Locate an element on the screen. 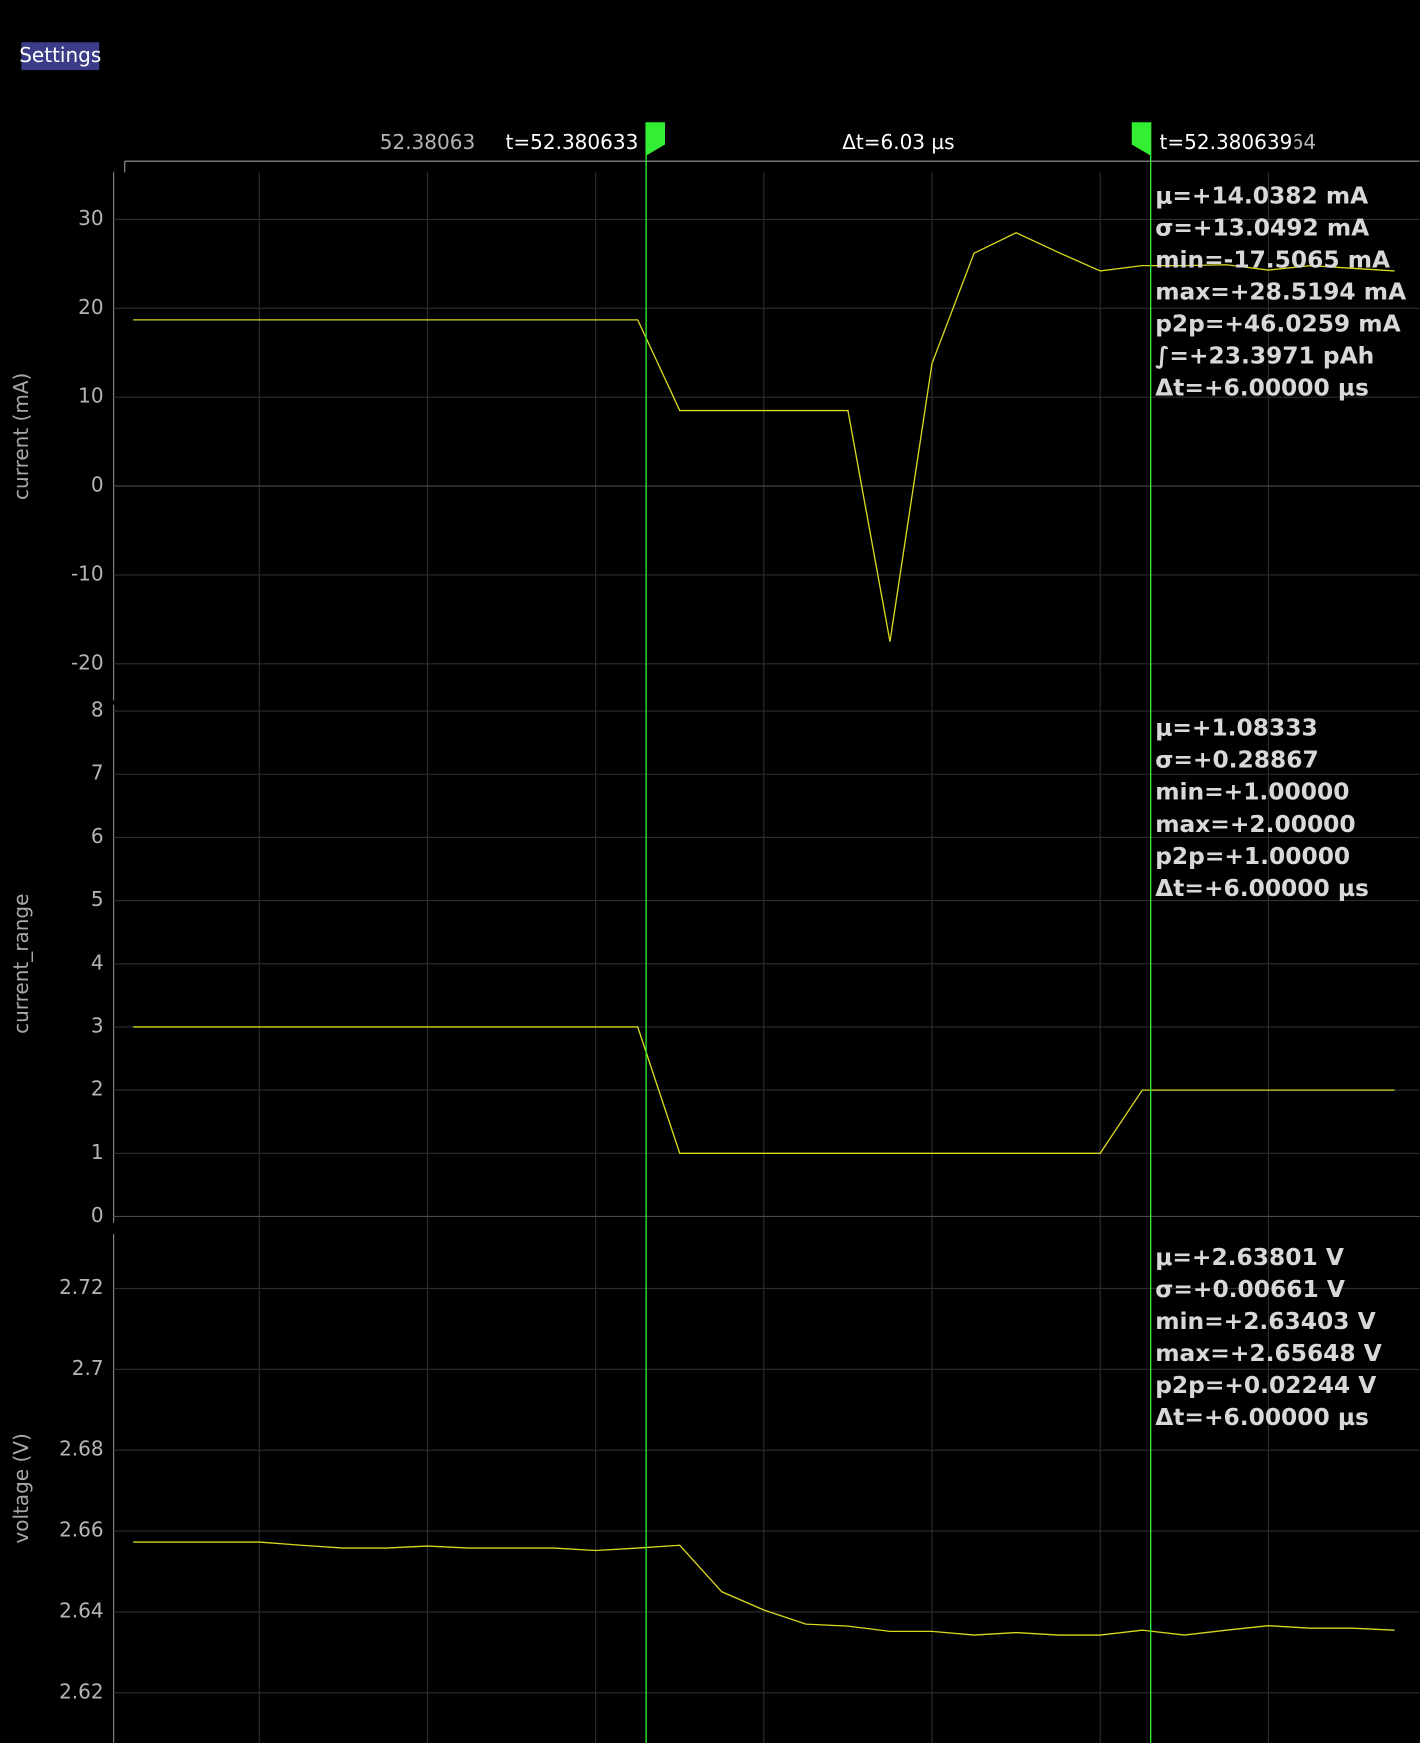 The image size is (1420, 1743). y-tick-label: 1 is located at coordinates (97, 1152).